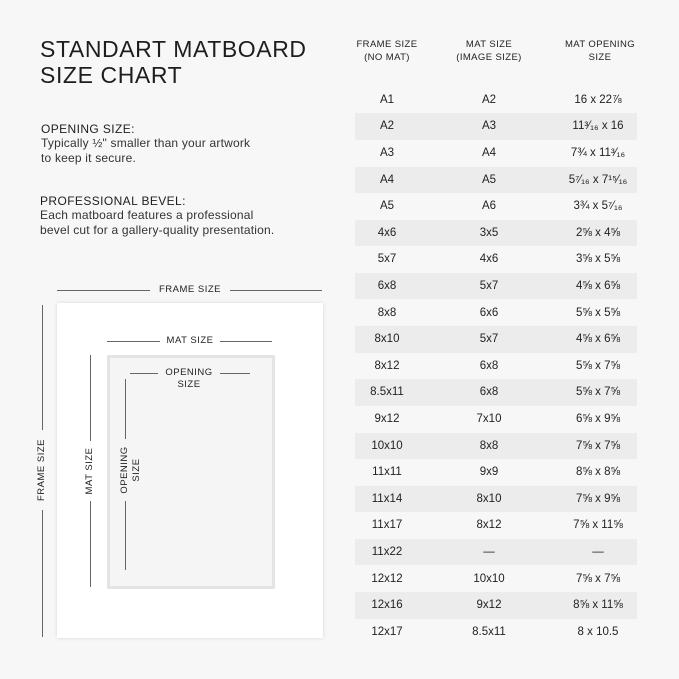  I want to click on mat-size-cell: 9x12, so click(489, 605).